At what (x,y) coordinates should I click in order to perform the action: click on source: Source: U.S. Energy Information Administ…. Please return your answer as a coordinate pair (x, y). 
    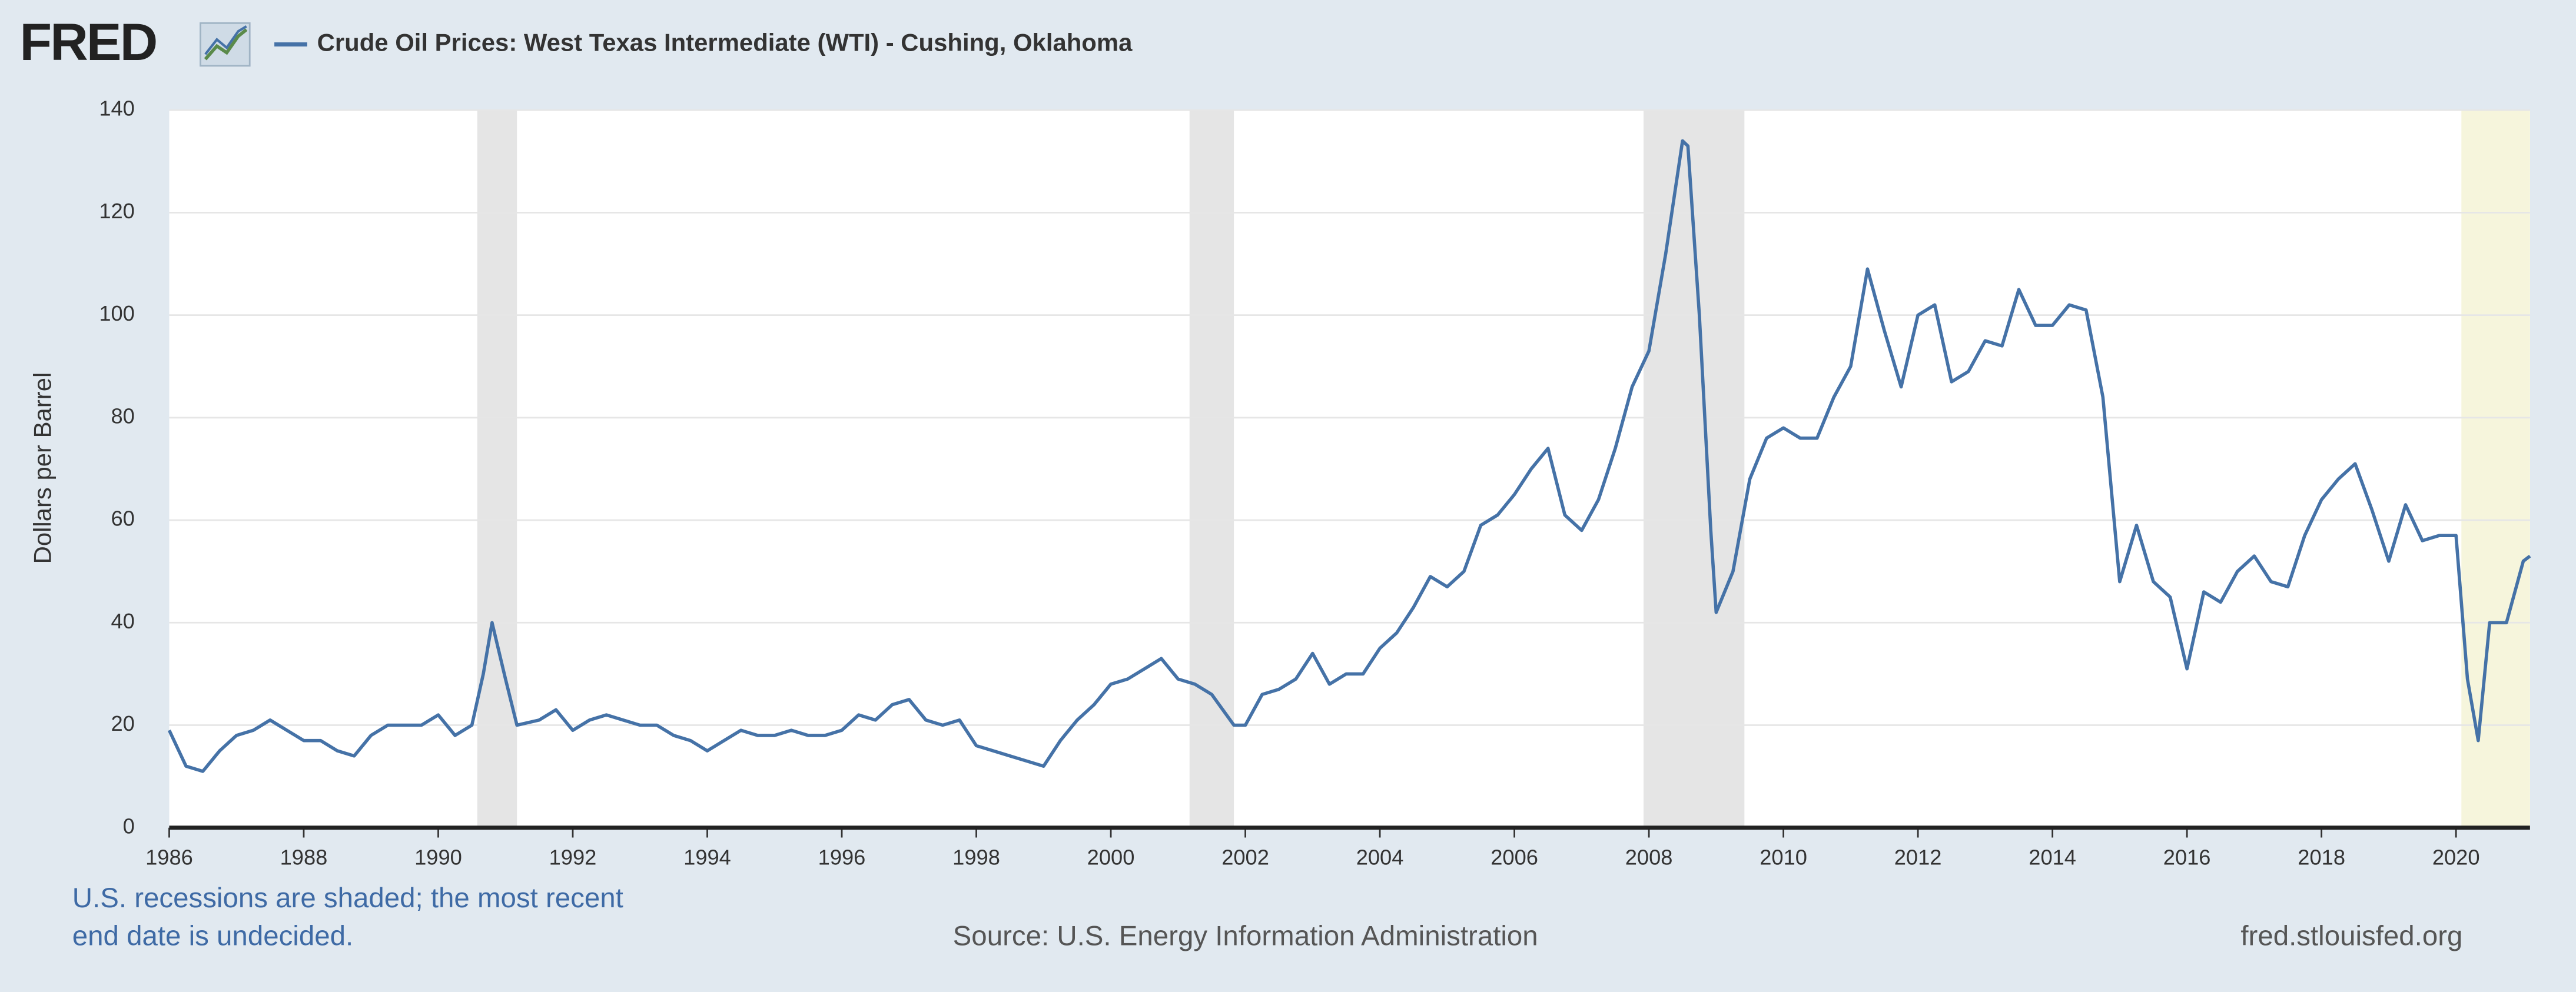
    Looking at the image, I should click on (1245, 935).